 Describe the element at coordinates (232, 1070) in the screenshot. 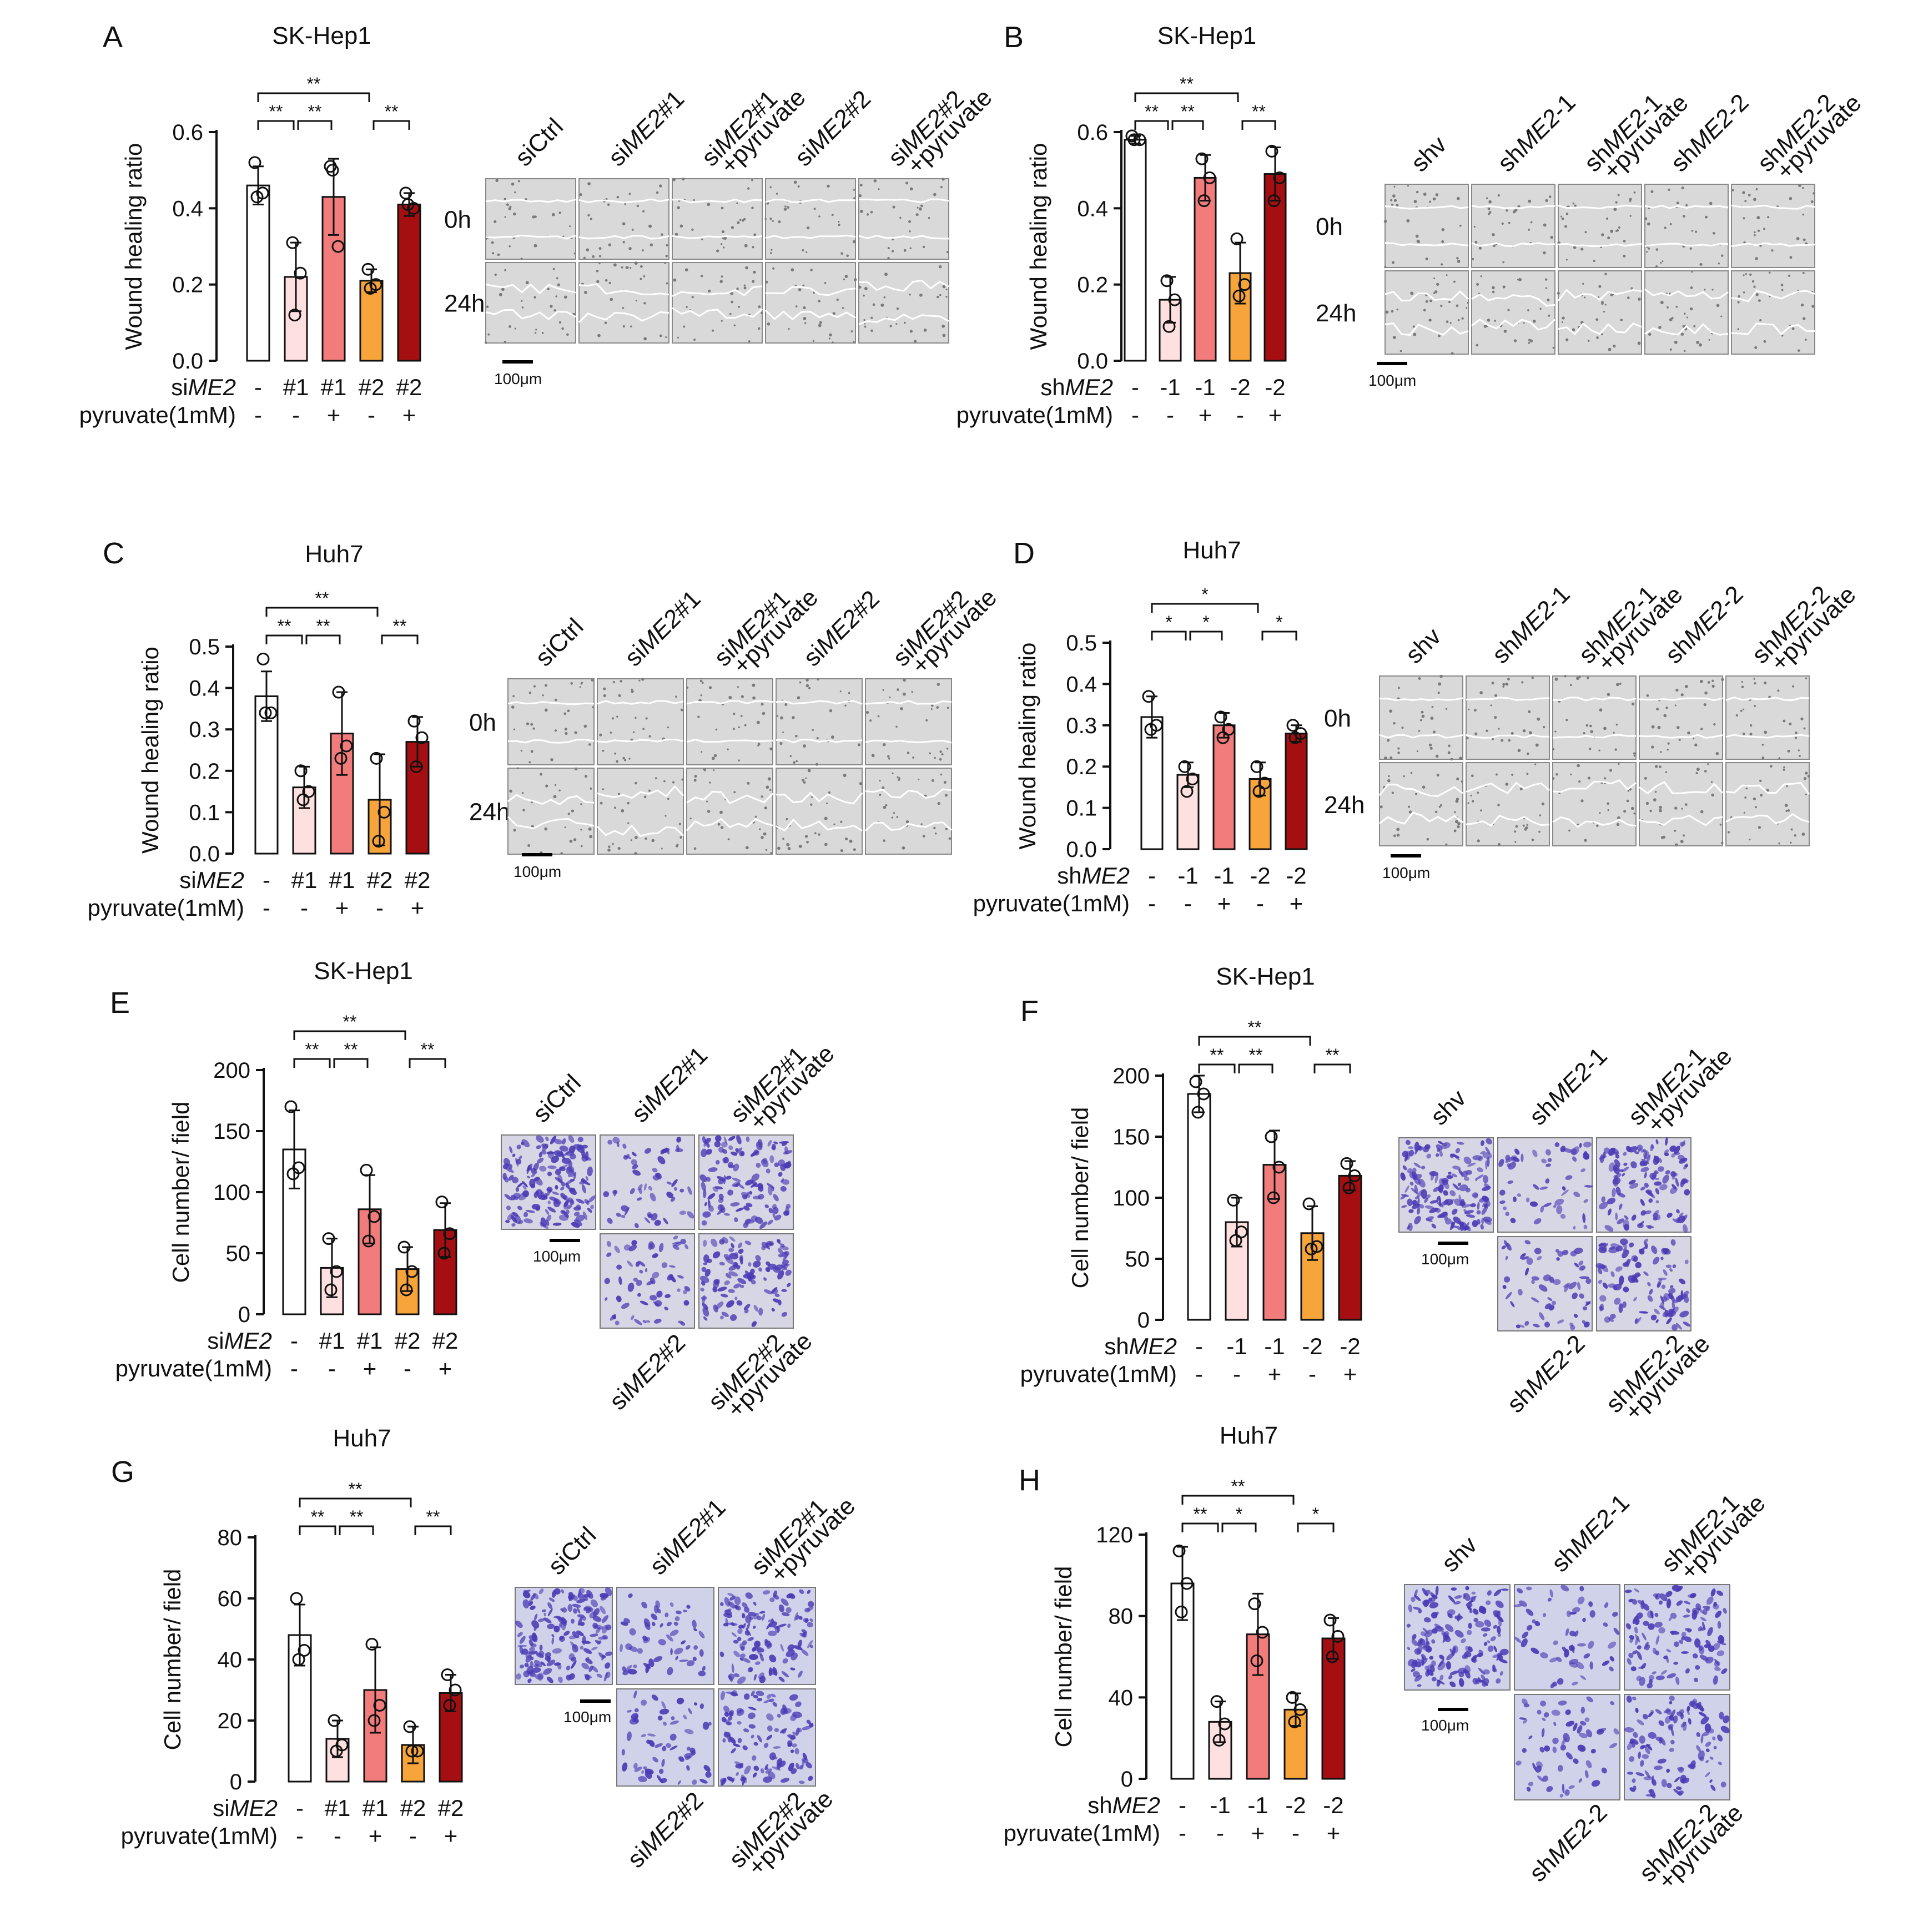

I see `y-tick-label: 200` at that location.